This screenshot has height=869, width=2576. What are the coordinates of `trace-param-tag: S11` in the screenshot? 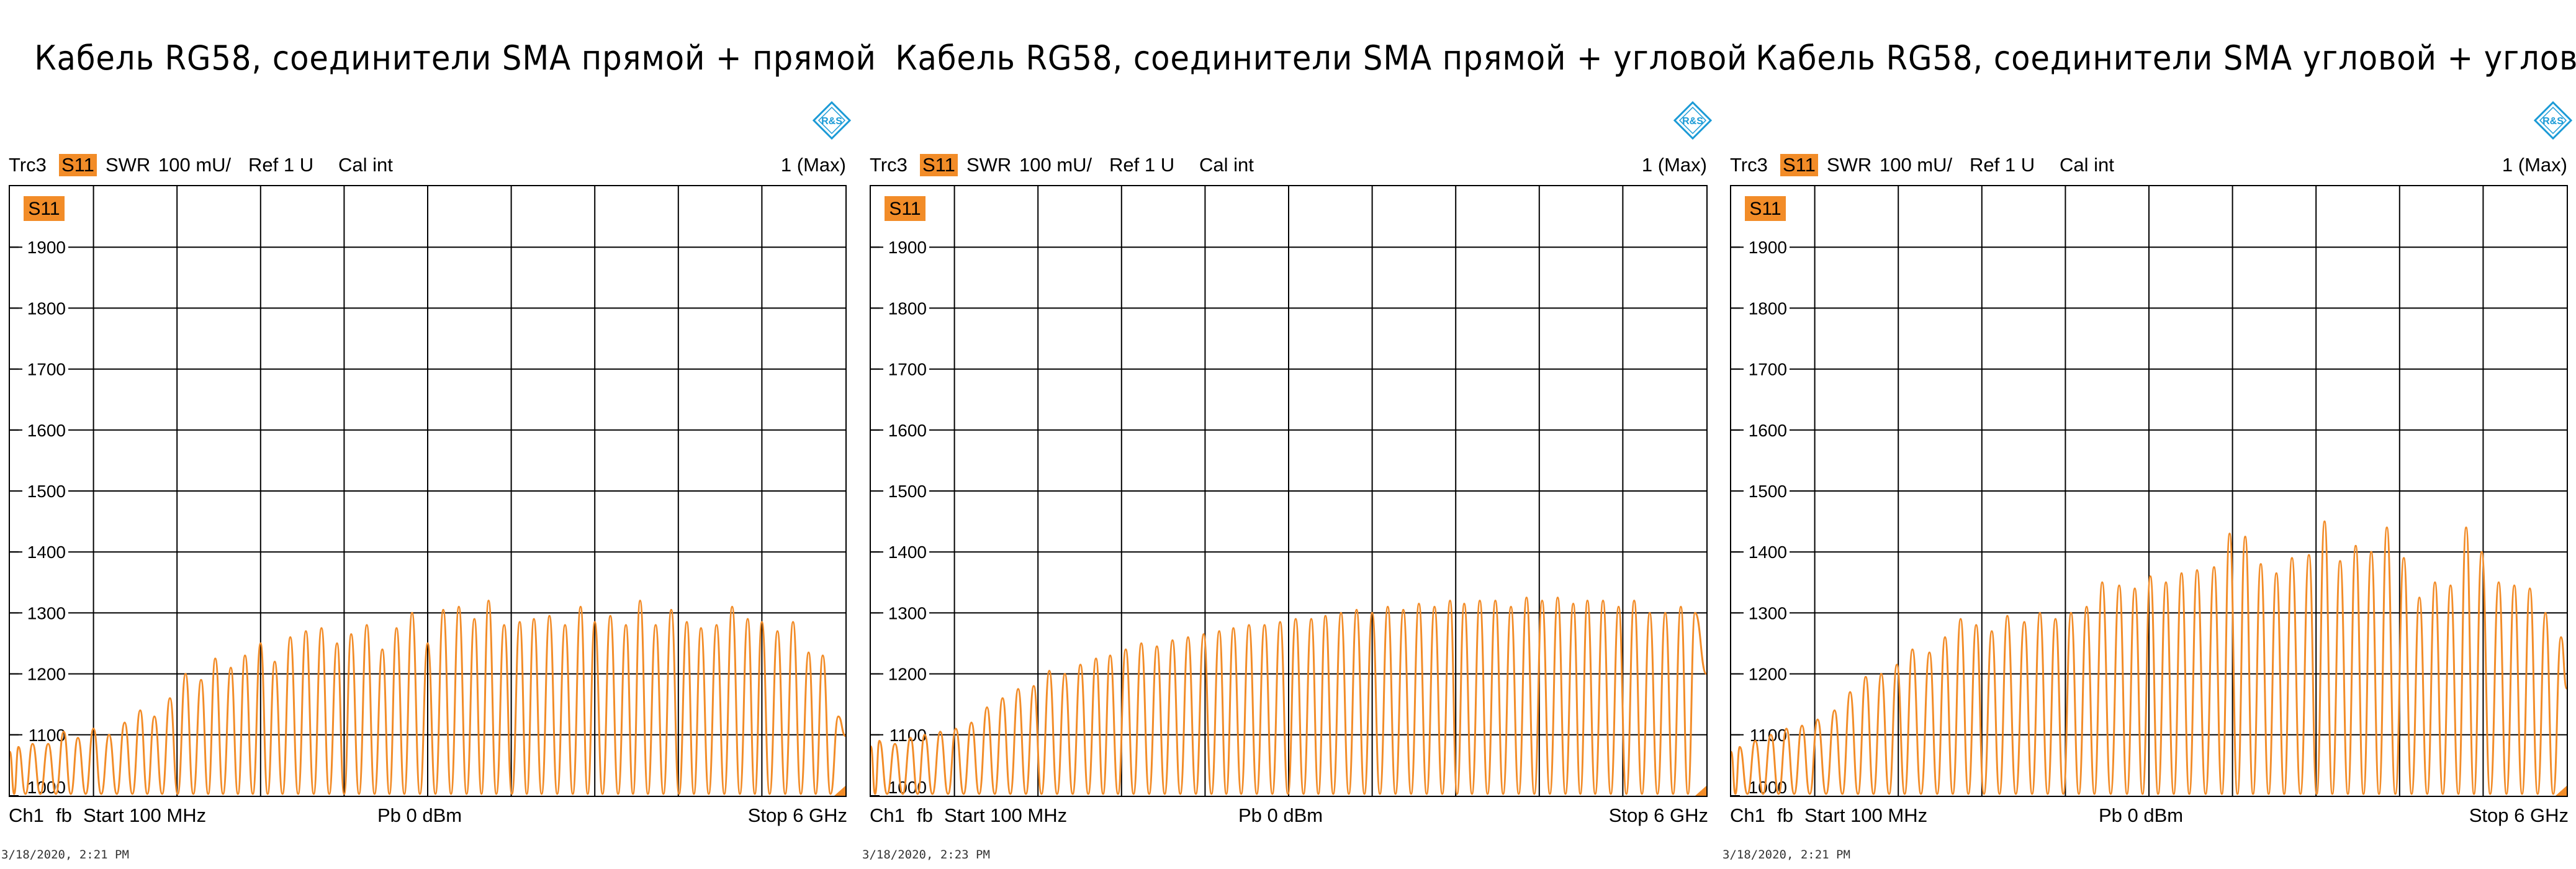 It's located at (1799, 165).